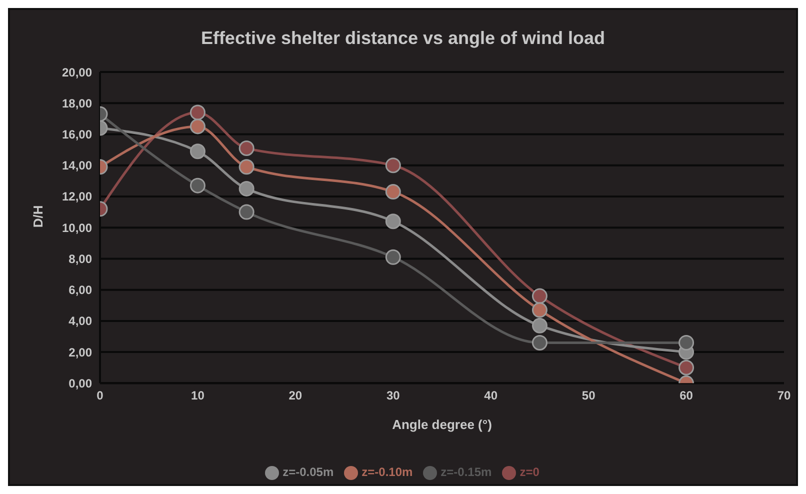 This screenshot has height=494, width=806. I want to click on legend-label: z=0, so click(530, 472).